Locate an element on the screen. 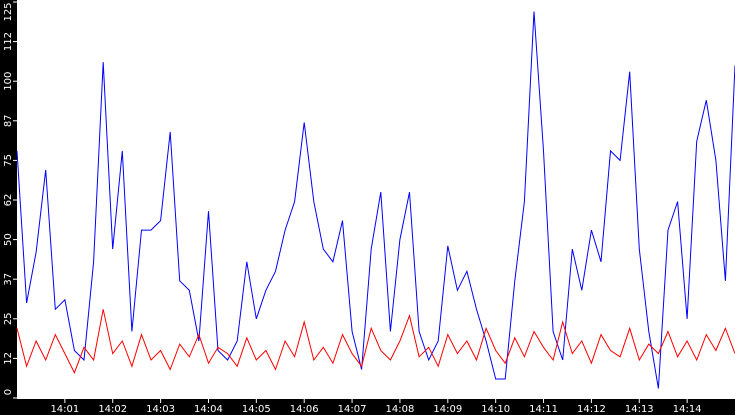 Image resolution: width=735 pixels, height=415 pixels. x-tick-label: 14:04 is located at coordinates (208, 409).